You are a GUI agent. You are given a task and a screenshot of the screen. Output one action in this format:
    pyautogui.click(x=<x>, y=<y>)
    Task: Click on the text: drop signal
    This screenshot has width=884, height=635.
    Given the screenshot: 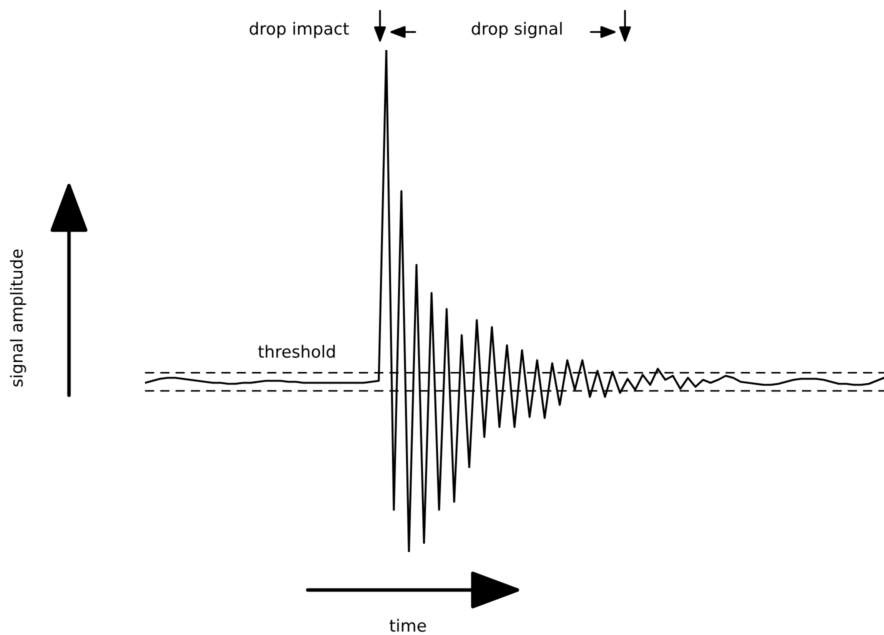 What is the action you would take?
    pyautogui.click(x=517, y=30)
    